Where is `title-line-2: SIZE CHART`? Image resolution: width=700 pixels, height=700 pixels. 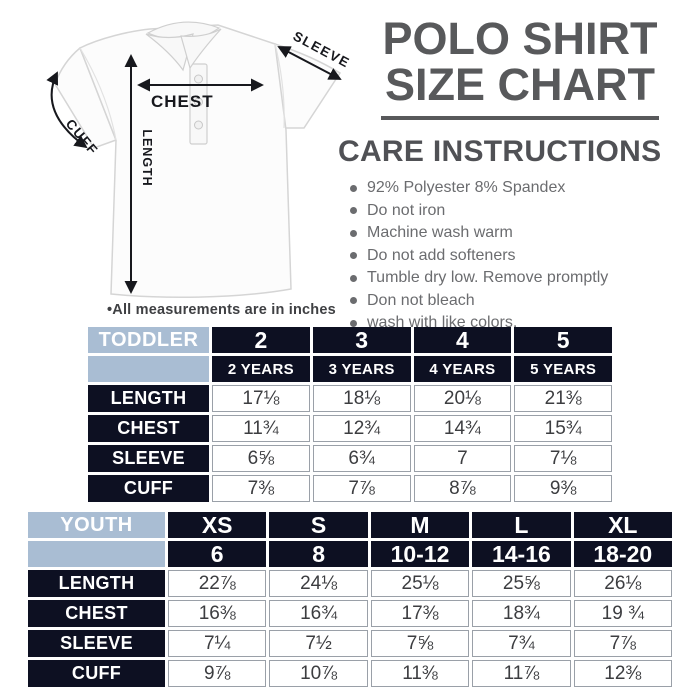
title-line-2: SIZE CHART is located at coordinates (520, 84).